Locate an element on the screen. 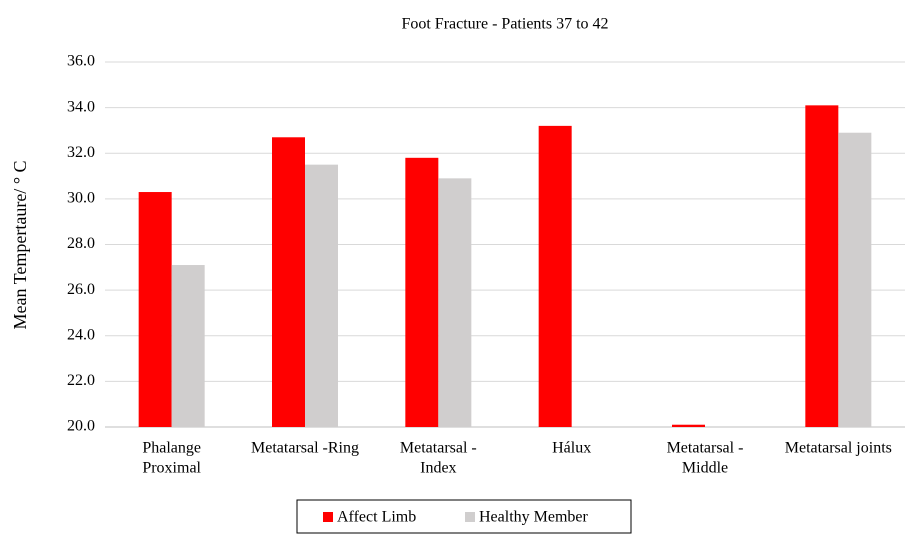 The height and width of the screenshot is (534, 921). x-tick-label: Hálux is located at coordinates (571, 448).